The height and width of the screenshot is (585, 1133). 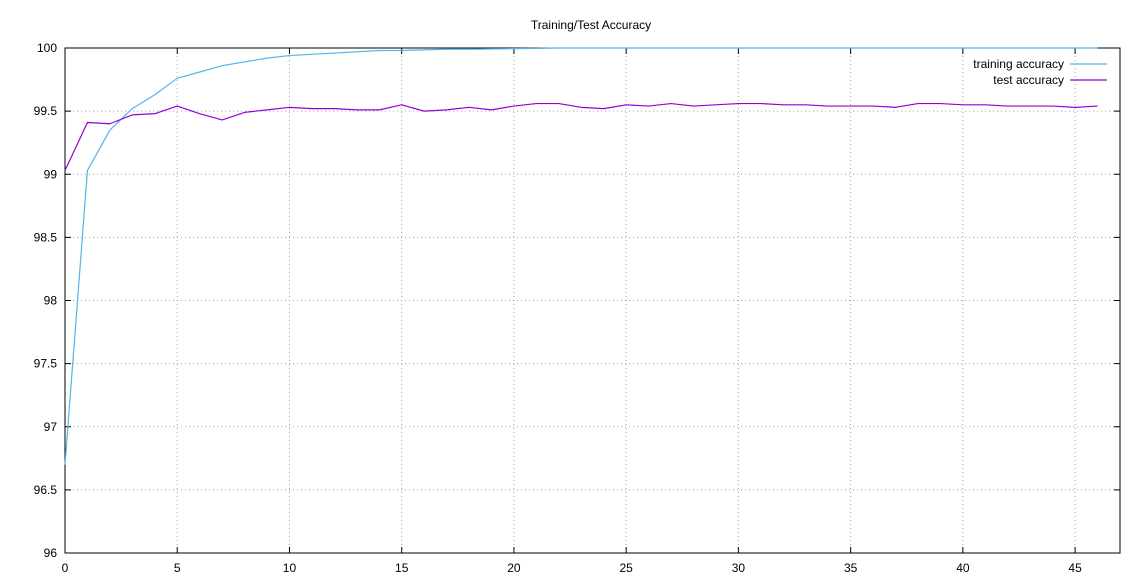 I want to click on legend: training accuracy test accuracy, so click(x=1040, y=72).